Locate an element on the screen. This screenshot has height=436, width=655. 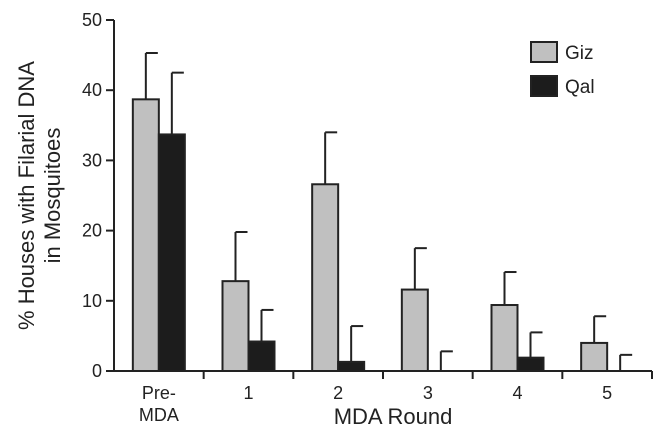
x-tick-label: 1 is located at coordinates (248, 393).